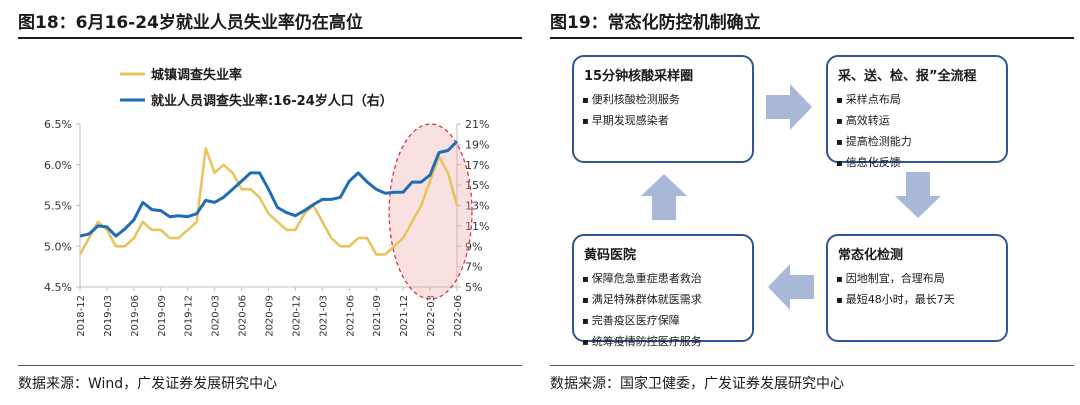  I want to click on figure-title-left: 图18：6月16-24岁就业人员失业率仍在高位, so click(190, 23).